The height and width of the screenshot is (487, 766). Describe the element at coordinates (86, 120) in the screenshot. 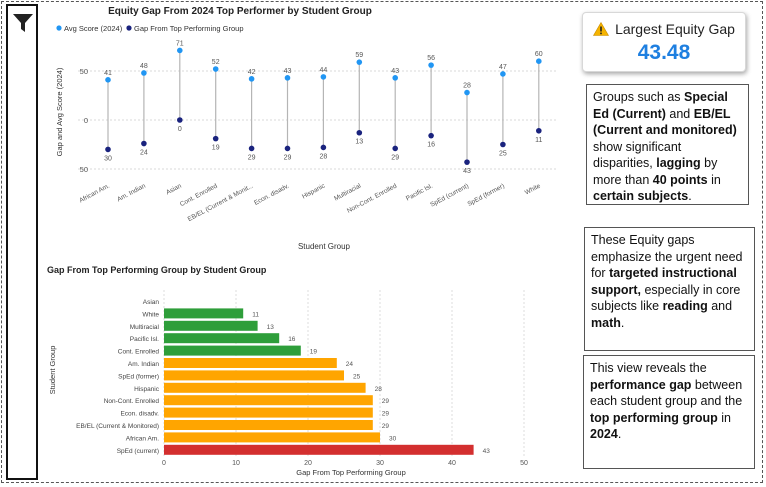

I see `chart1-ytick-label: 0` at that location.